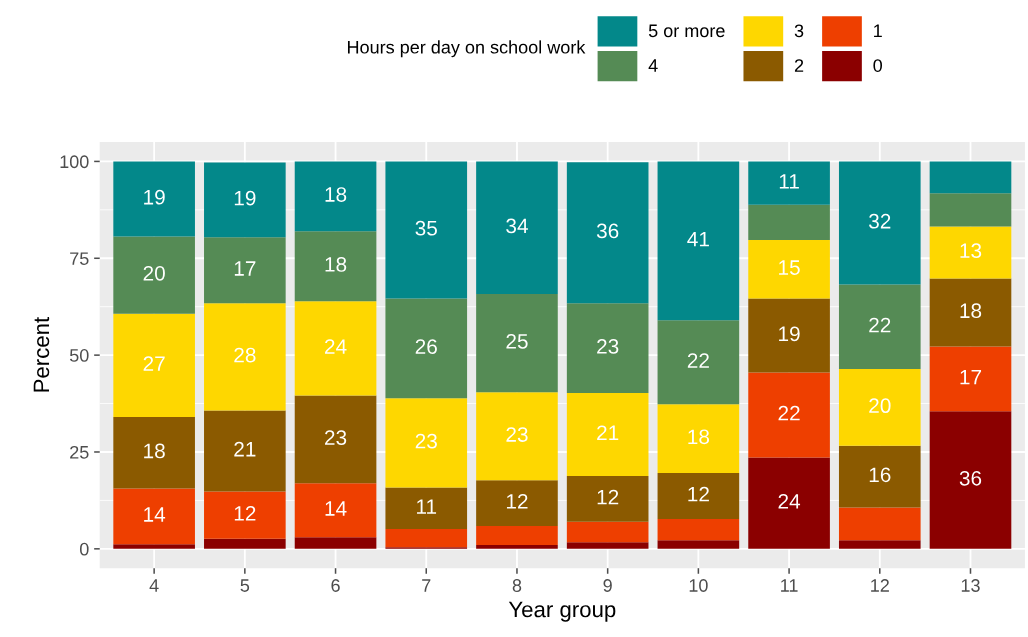 The image size is (1028, 637). I want to click on data-label: 34, so click(517, 226).